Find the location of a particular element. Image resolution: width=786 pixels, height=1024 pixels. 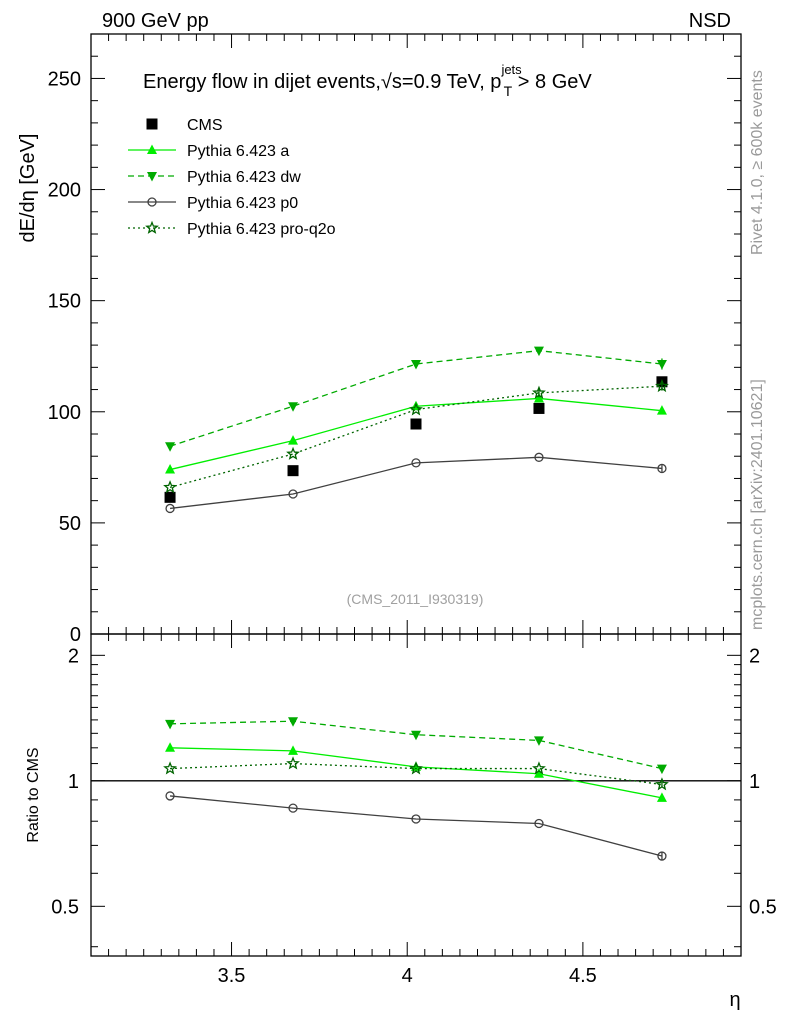

main-y-tick-label: 250 is located at coordinates (64, 79).